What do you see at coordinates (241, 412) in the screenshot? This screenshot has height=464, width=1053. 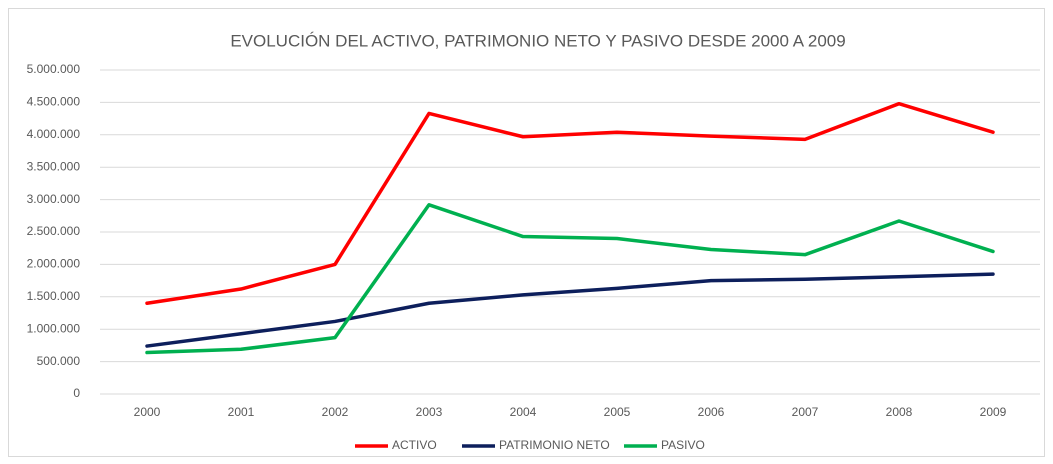 I see `x-tick-label: 2001` at bounding box center [241, 412].